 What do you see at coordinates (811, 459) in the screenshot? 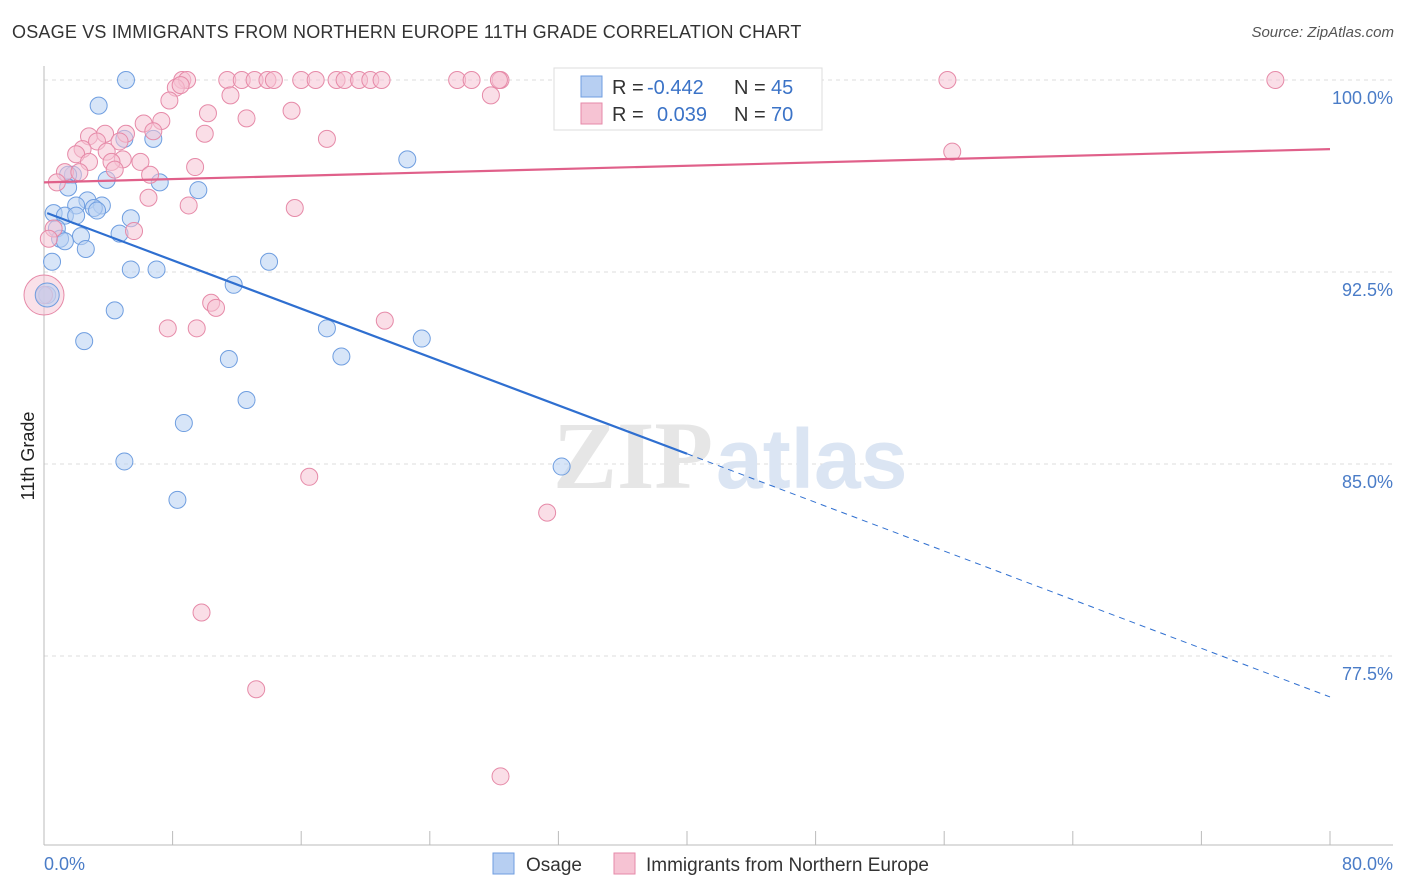
I see `watermark-atlas: atlas` at bounding box center [811, 459].